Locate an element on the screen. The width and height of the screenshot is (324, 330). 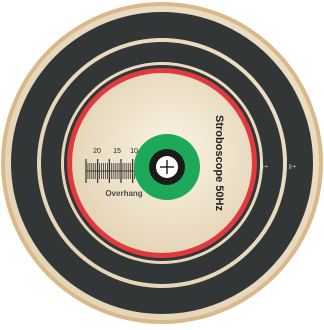
rim-mark-inner: ||-+ is located at coordinates (264, 167).